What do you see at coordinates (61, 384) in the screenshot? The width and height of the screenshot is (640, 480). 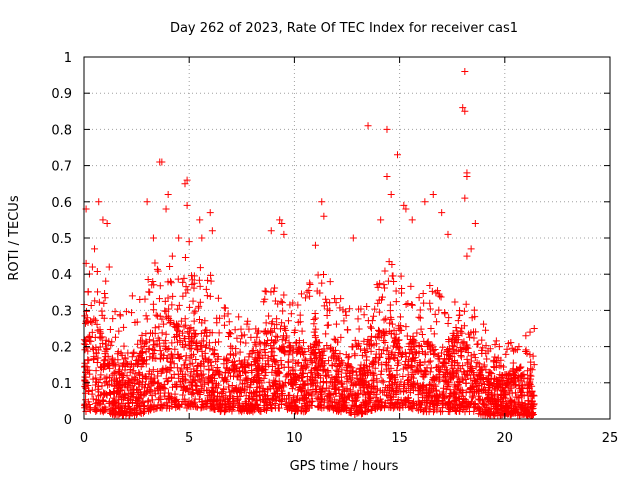 I see `y-tick-label: 0.1` at bounding box center [61, 384].